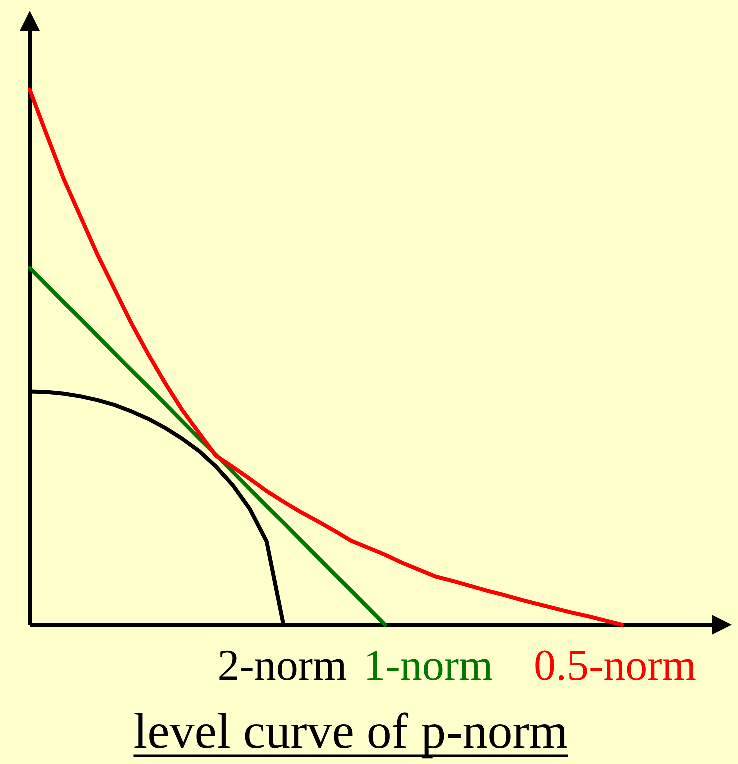 The image size is (738, 764). Describe the element at coordinates (283, 665) in the screenshot. I see `series-label: 2-norm` at that location.